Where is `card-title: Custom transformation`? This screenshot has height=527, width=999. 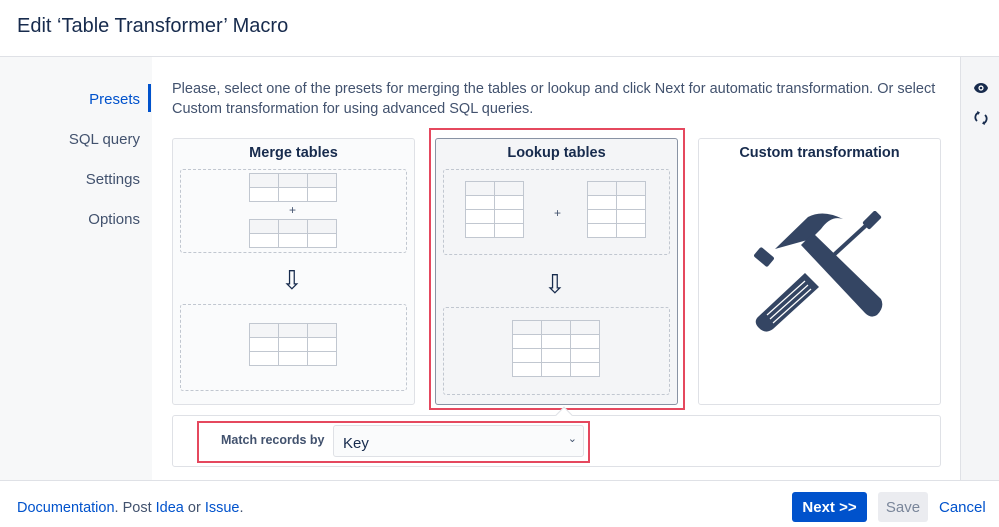 card-title: Custom transformation is located at coordinates (819, 153).